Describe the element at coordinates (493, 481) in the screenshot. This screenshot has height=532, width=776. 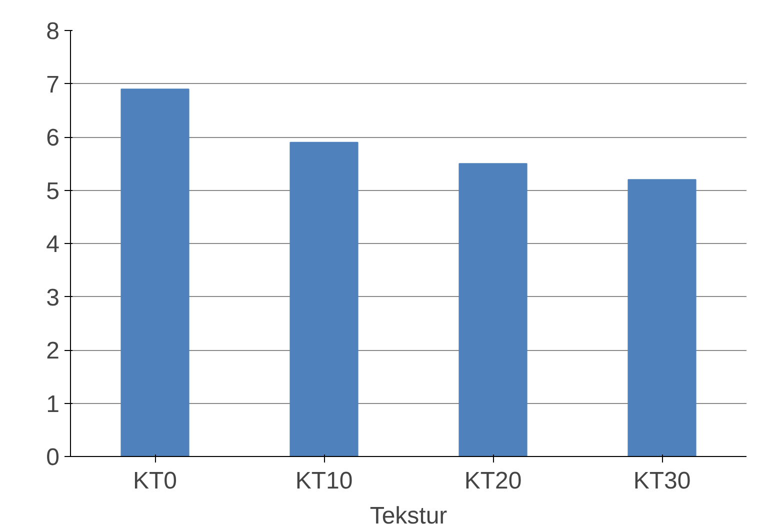
I see `x-tick-label: KT20` at that location.